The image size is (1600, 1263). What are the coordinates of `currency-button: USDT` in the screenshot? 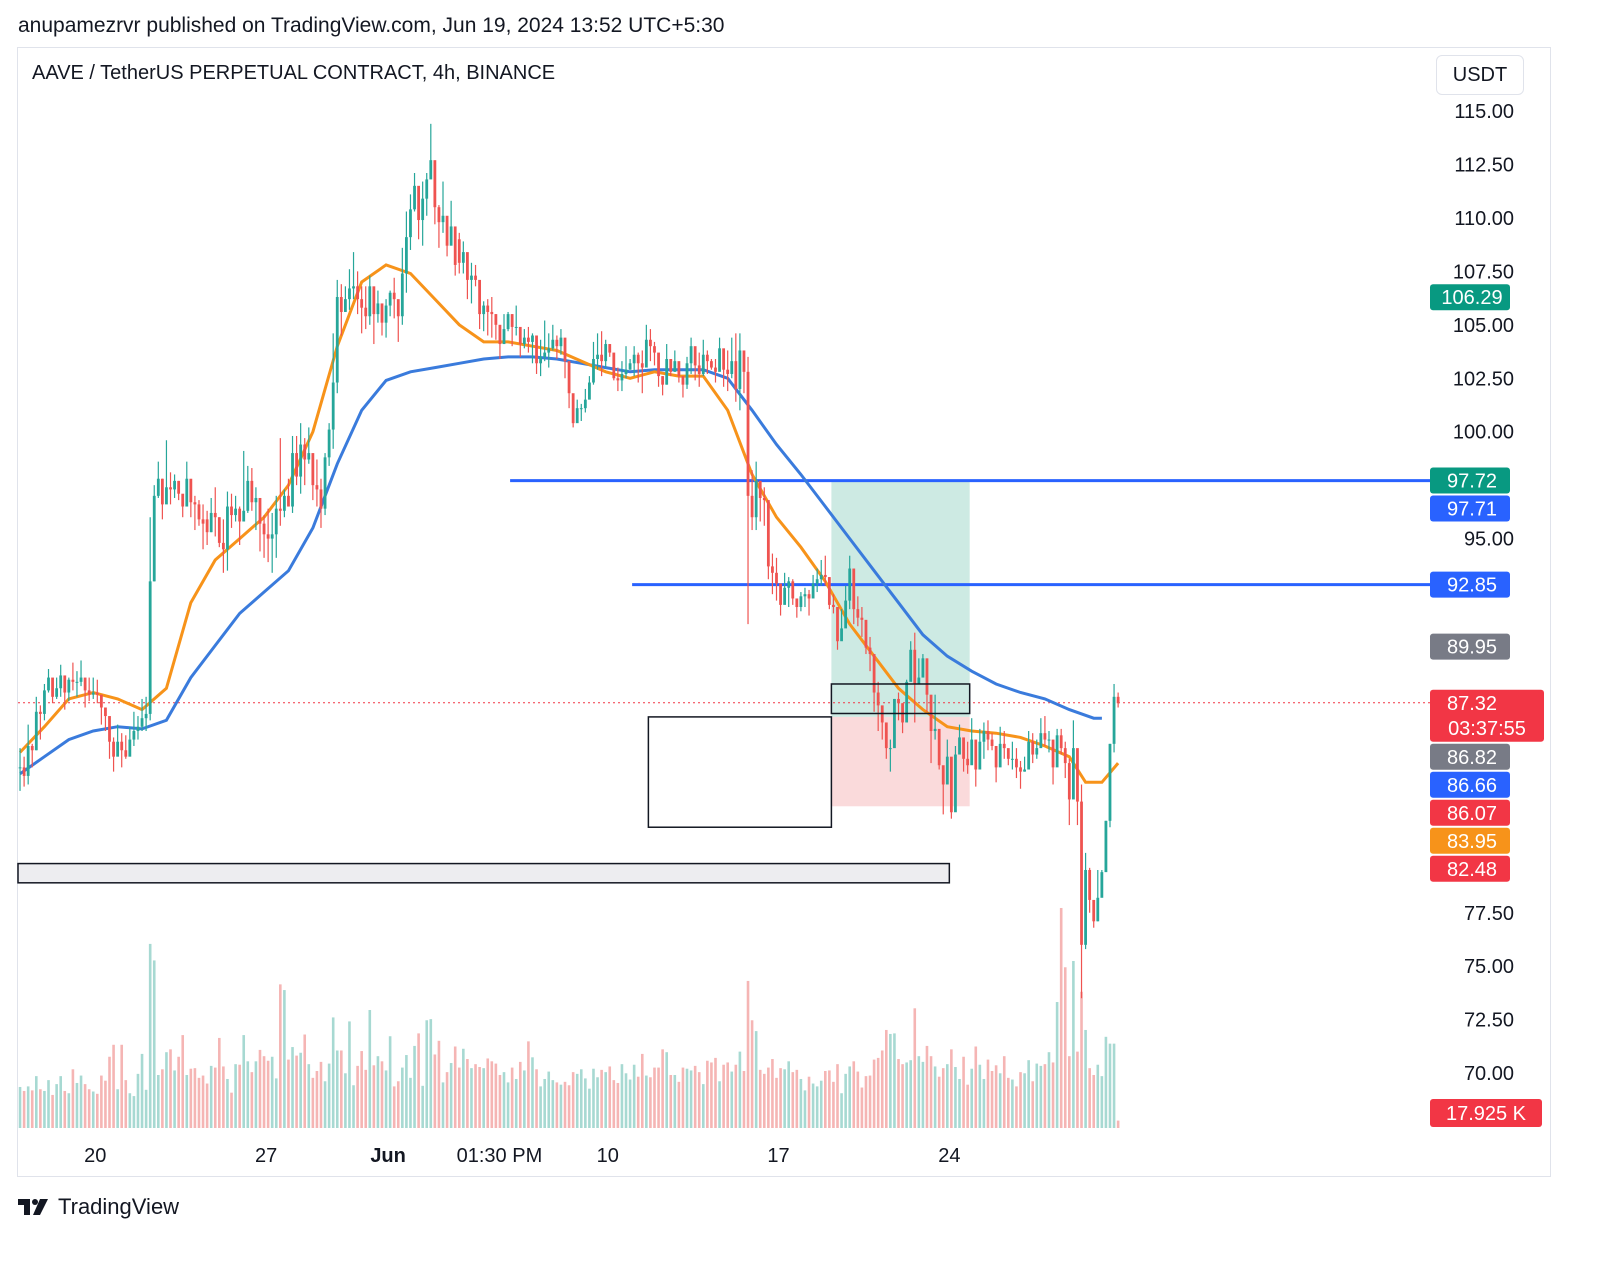 It's located at (1480, 75).